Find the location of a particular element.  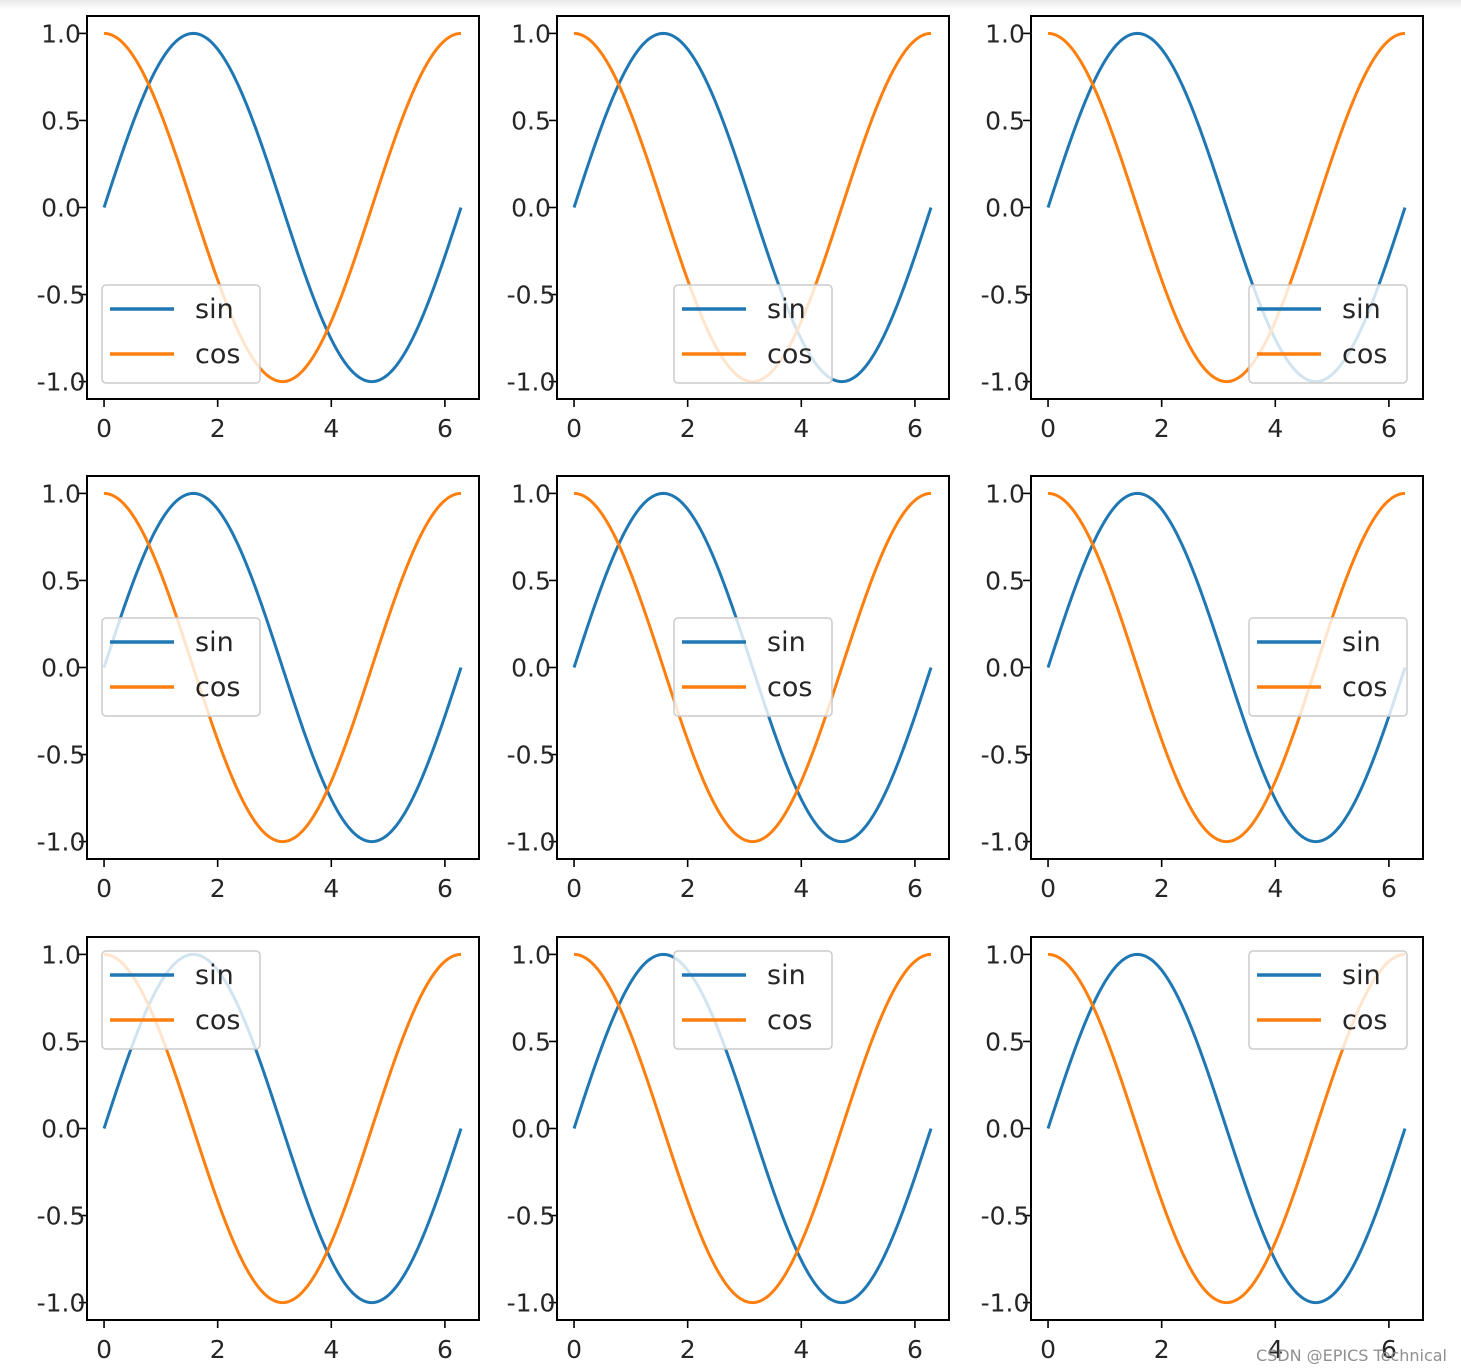

subplot-r3-c1: 0 2 4 6 1.0 0.5 0.0 -0.5 -1.0 sin cos is located at coordinates (258, 1150).